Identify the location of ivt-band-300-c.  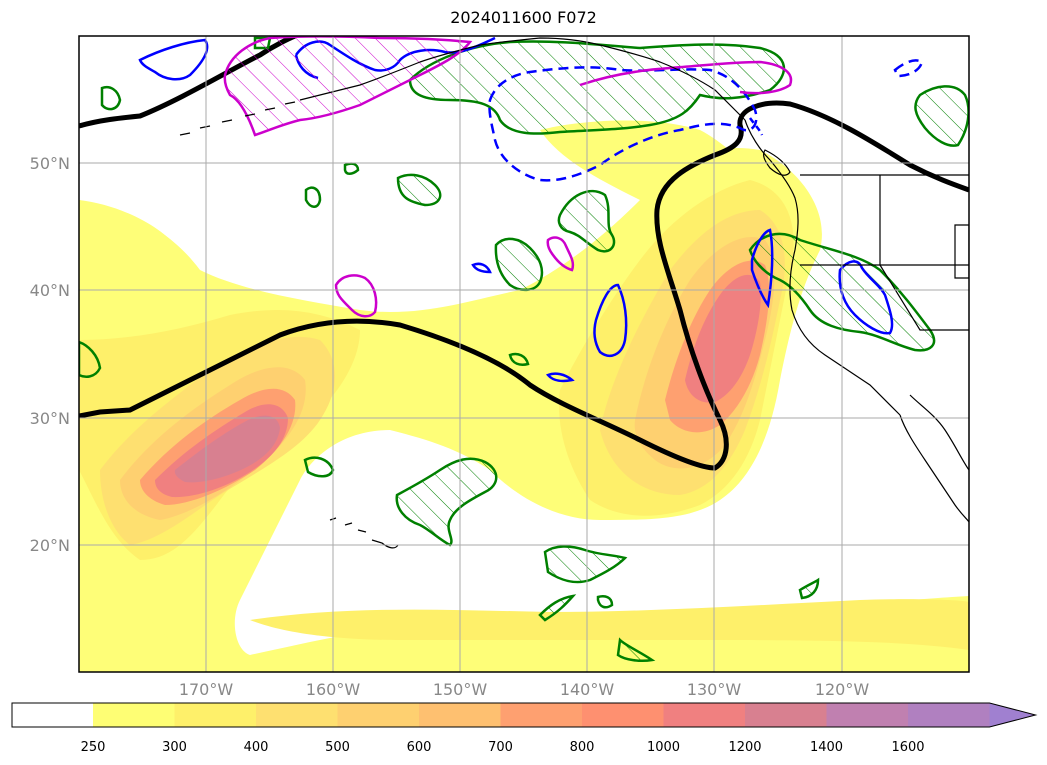
(609, 624).